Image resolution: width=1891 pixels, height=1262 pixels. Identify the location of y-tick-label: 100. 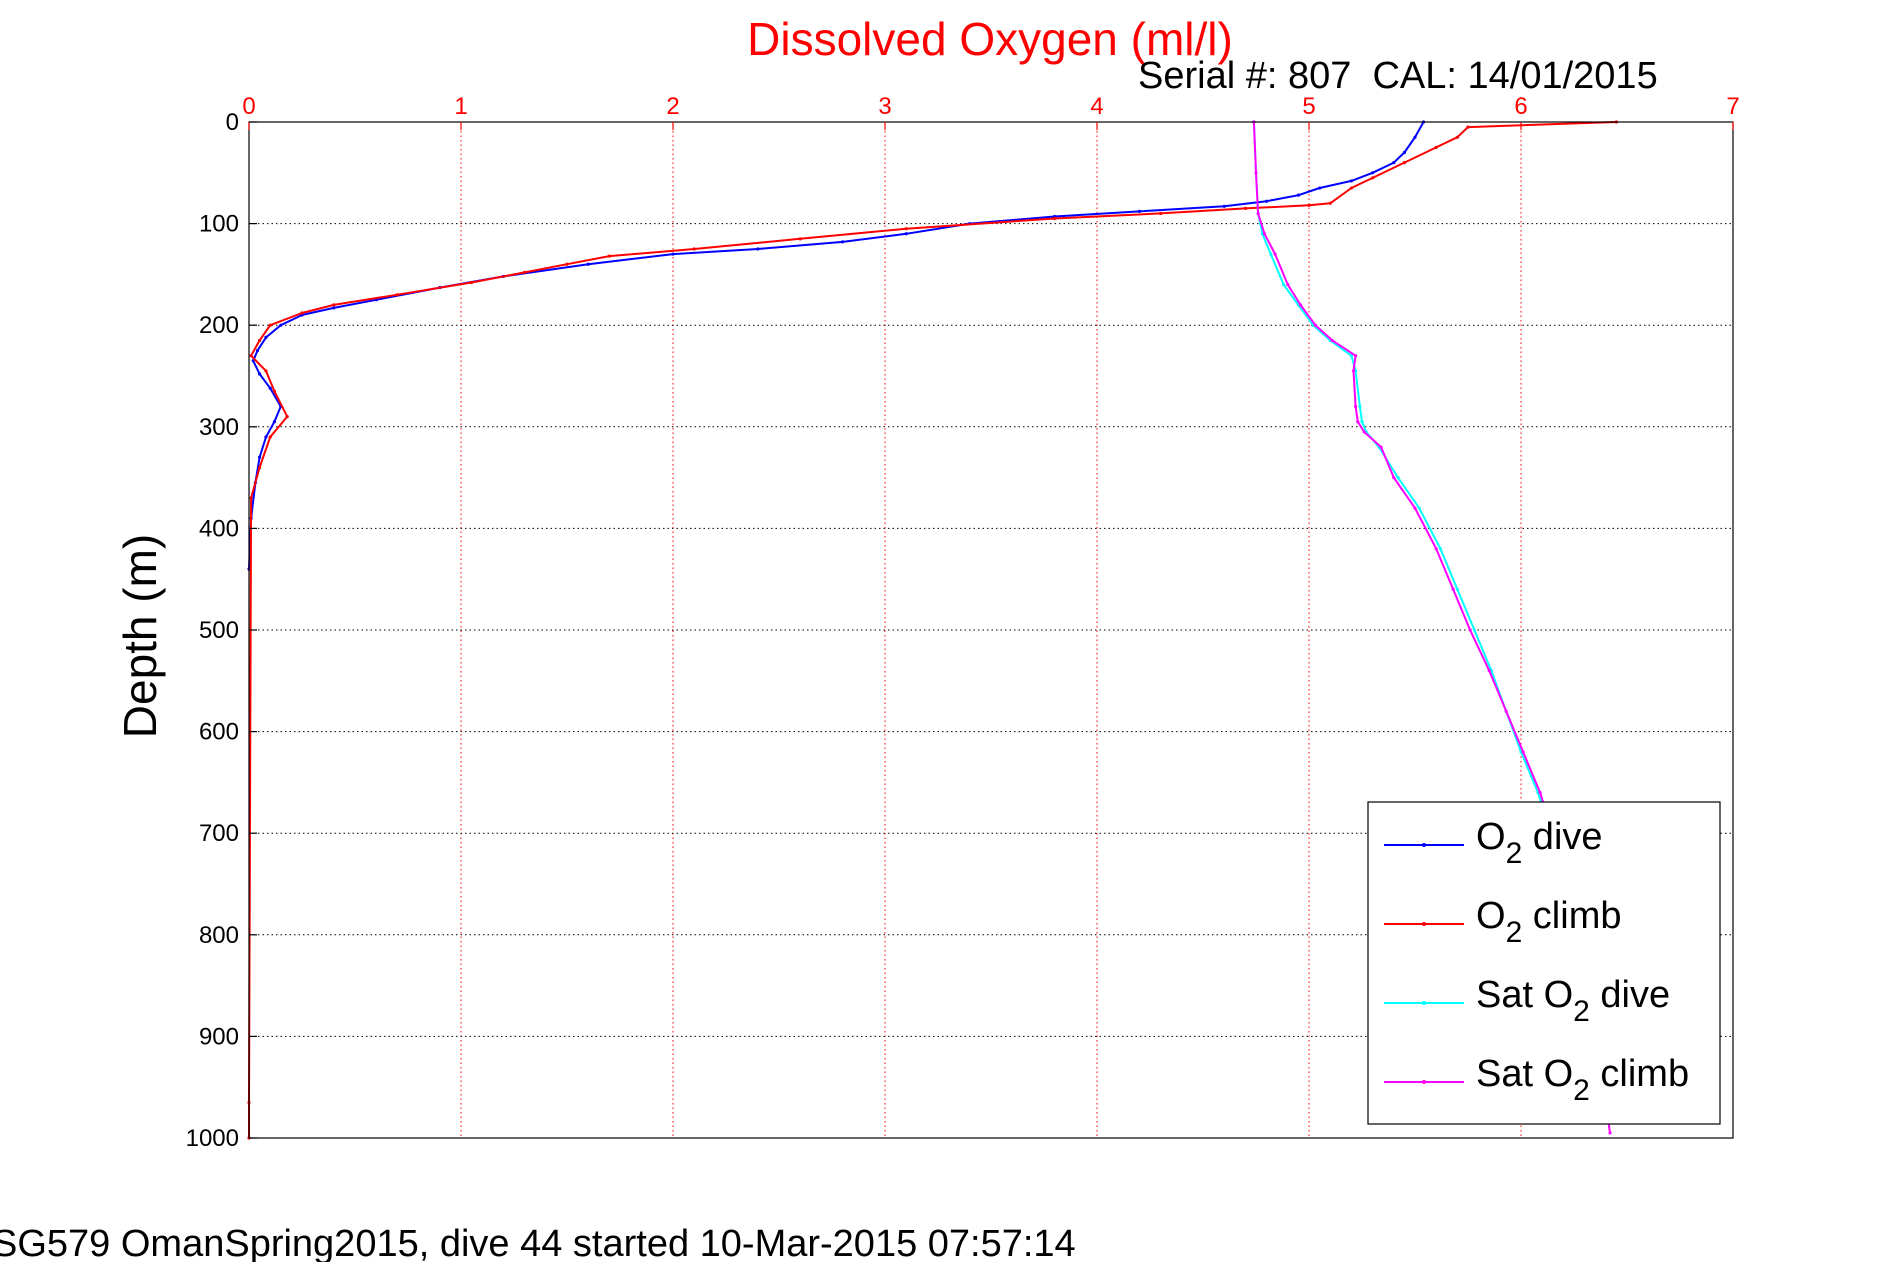
(219, 224).